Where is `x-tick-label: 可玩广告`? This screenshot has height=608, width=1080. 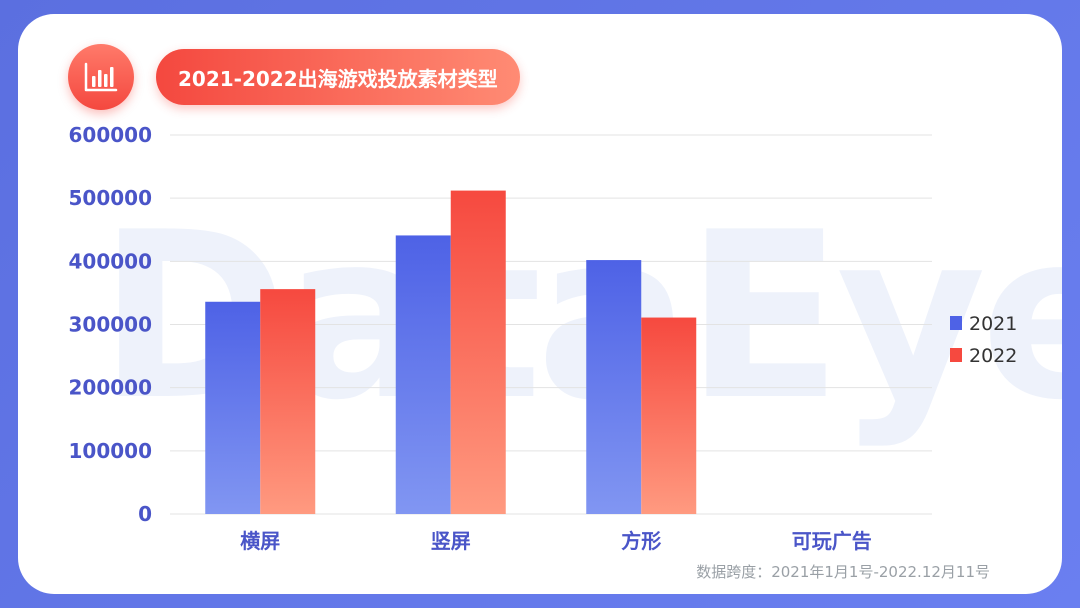
x-tick-label: 可玩广告 is located at coordinates (832, 541).